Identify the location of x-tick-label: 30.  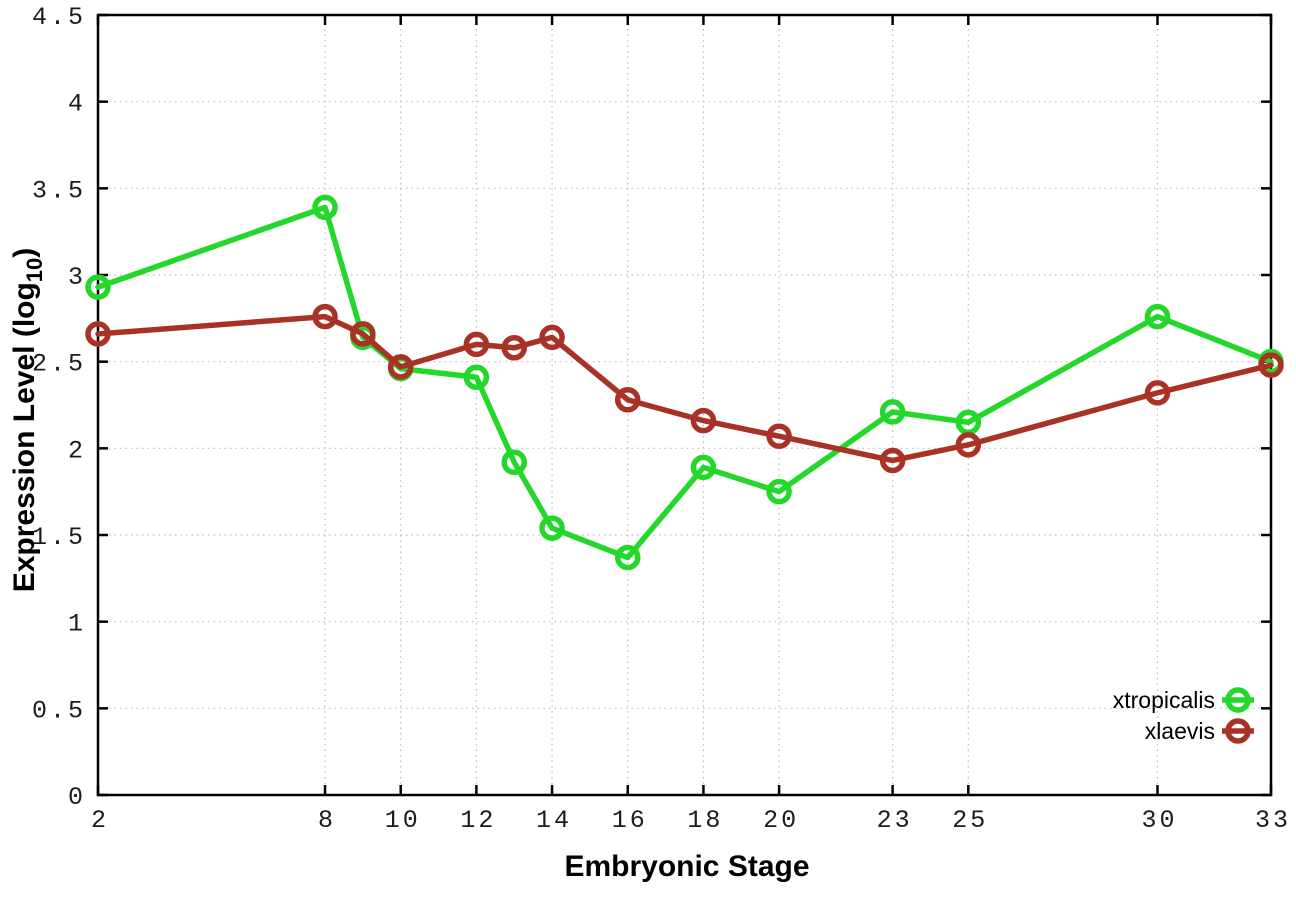
(1159, 820).